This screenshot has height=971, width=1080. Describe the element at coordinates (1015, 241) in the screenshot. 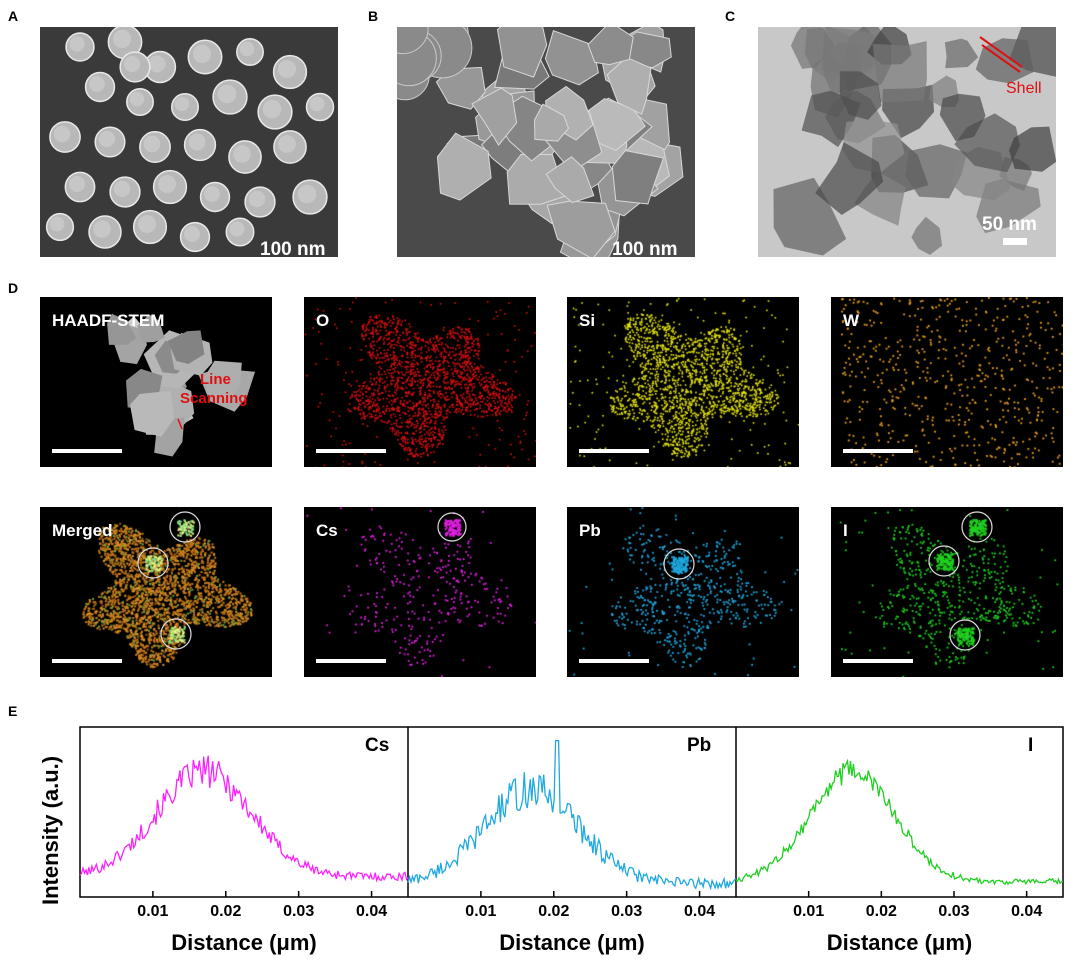

I see `scale-bar-c` at that location.